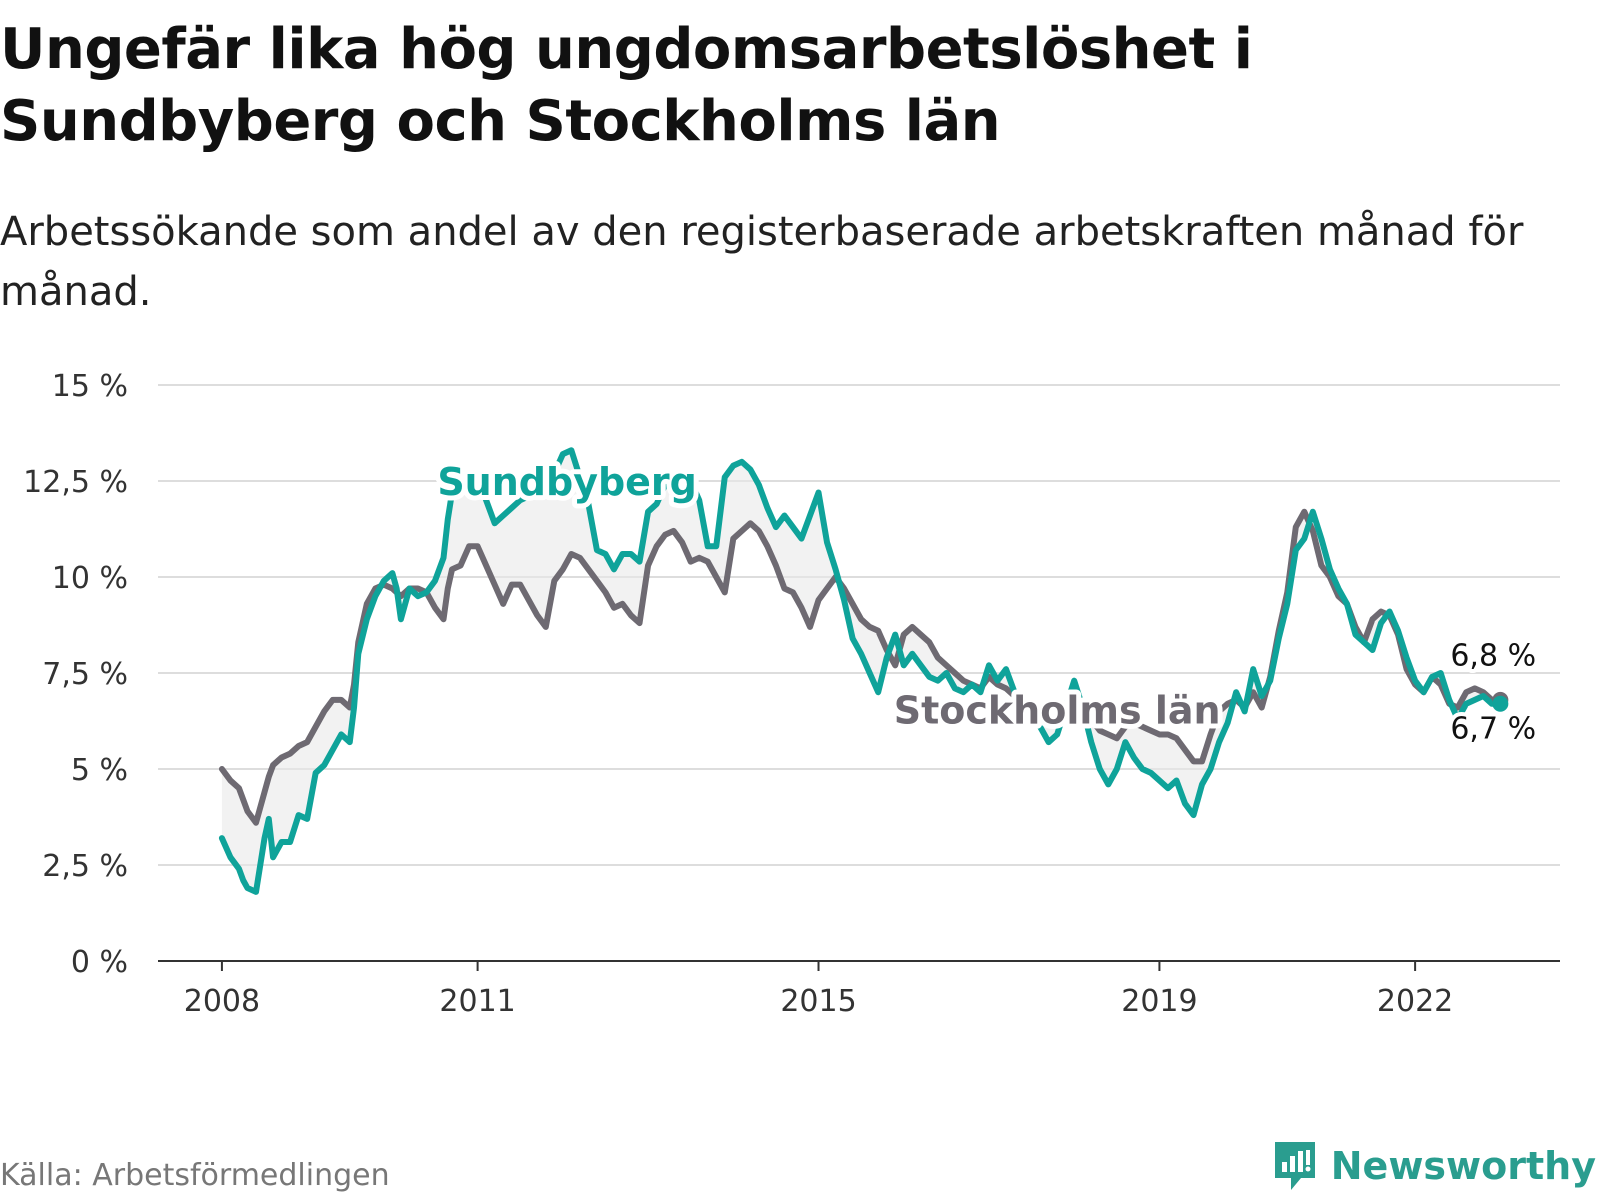 The height and width of the screenshot is (1200, 1600). I want to click on x-tick-label: 2015, so click(818, 1001).